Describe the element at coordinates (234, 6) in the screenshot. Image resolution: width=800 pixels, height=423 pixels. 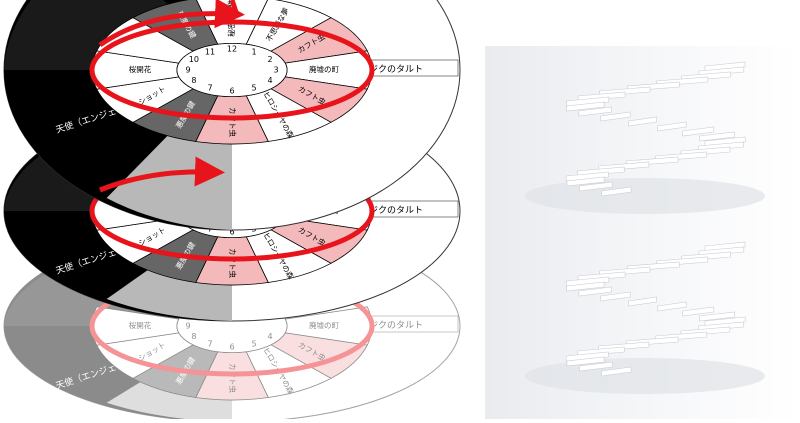
I see `arrow-up-icon` at that location.